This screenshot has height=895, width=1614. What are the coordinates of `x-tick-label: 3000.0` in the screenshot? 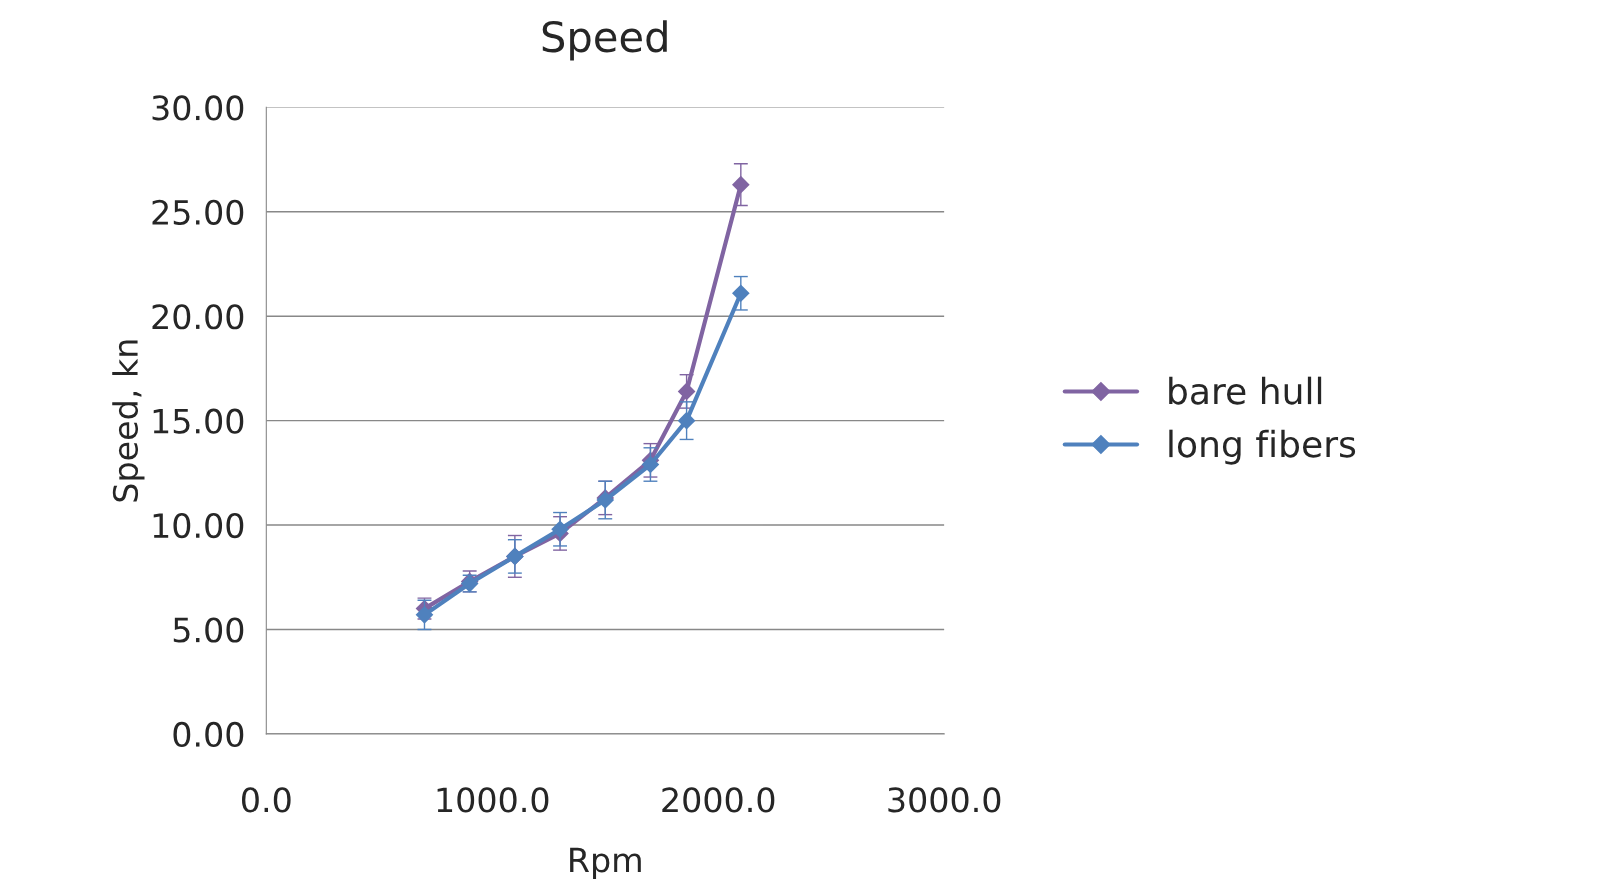 It's located at (944, 800).